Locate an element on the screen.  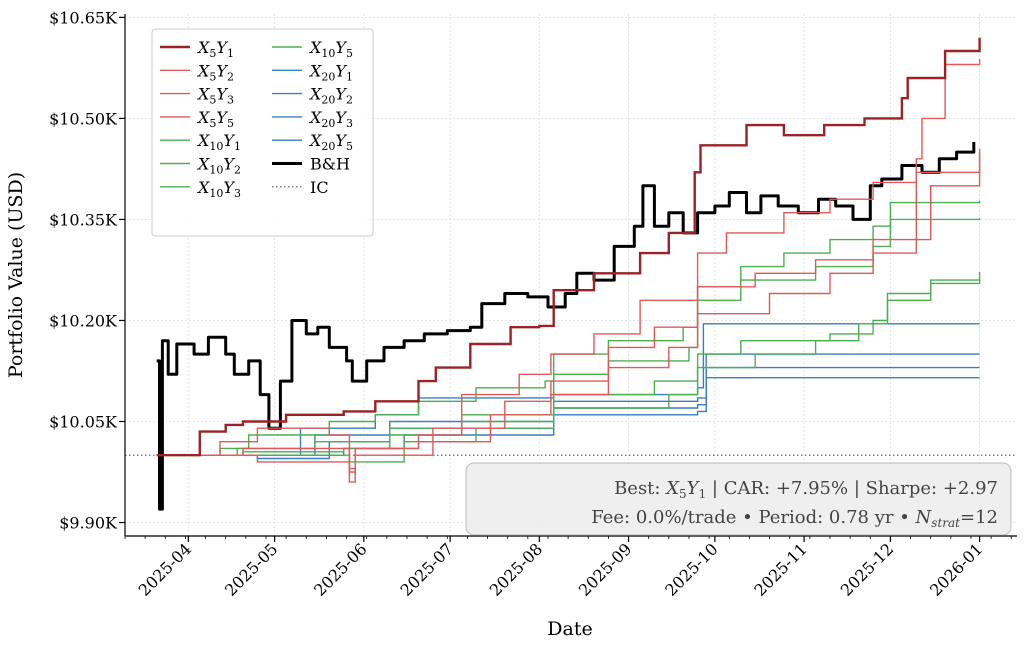
legend-label-x5y5: X5Y5 is located at coordinates (215, 119).